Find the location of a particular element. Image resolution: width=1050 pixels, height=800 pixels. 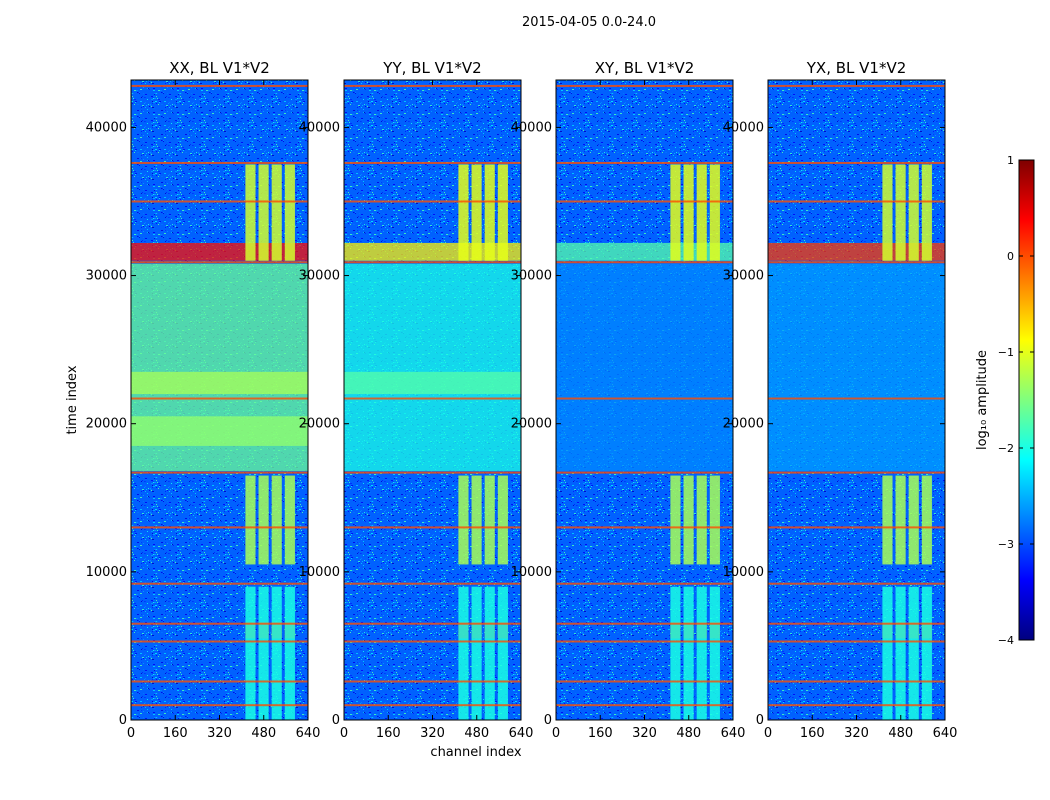

figure-title: 2015-04-05 0.0-24.0 is located at coordinates (589, 22).